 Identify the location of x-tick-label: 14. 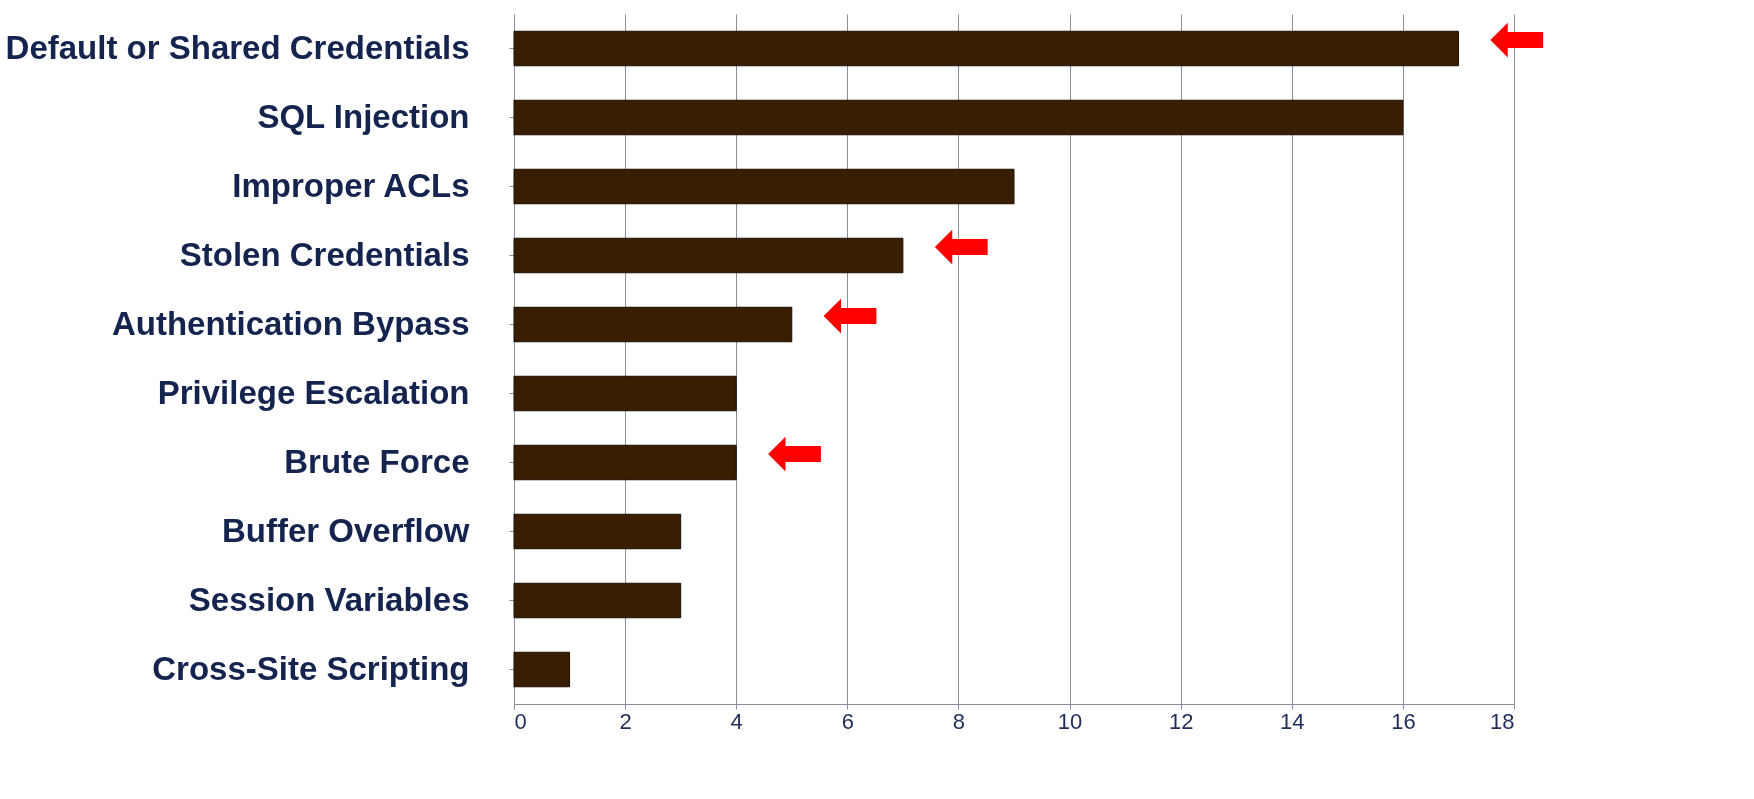
(1292, 721).